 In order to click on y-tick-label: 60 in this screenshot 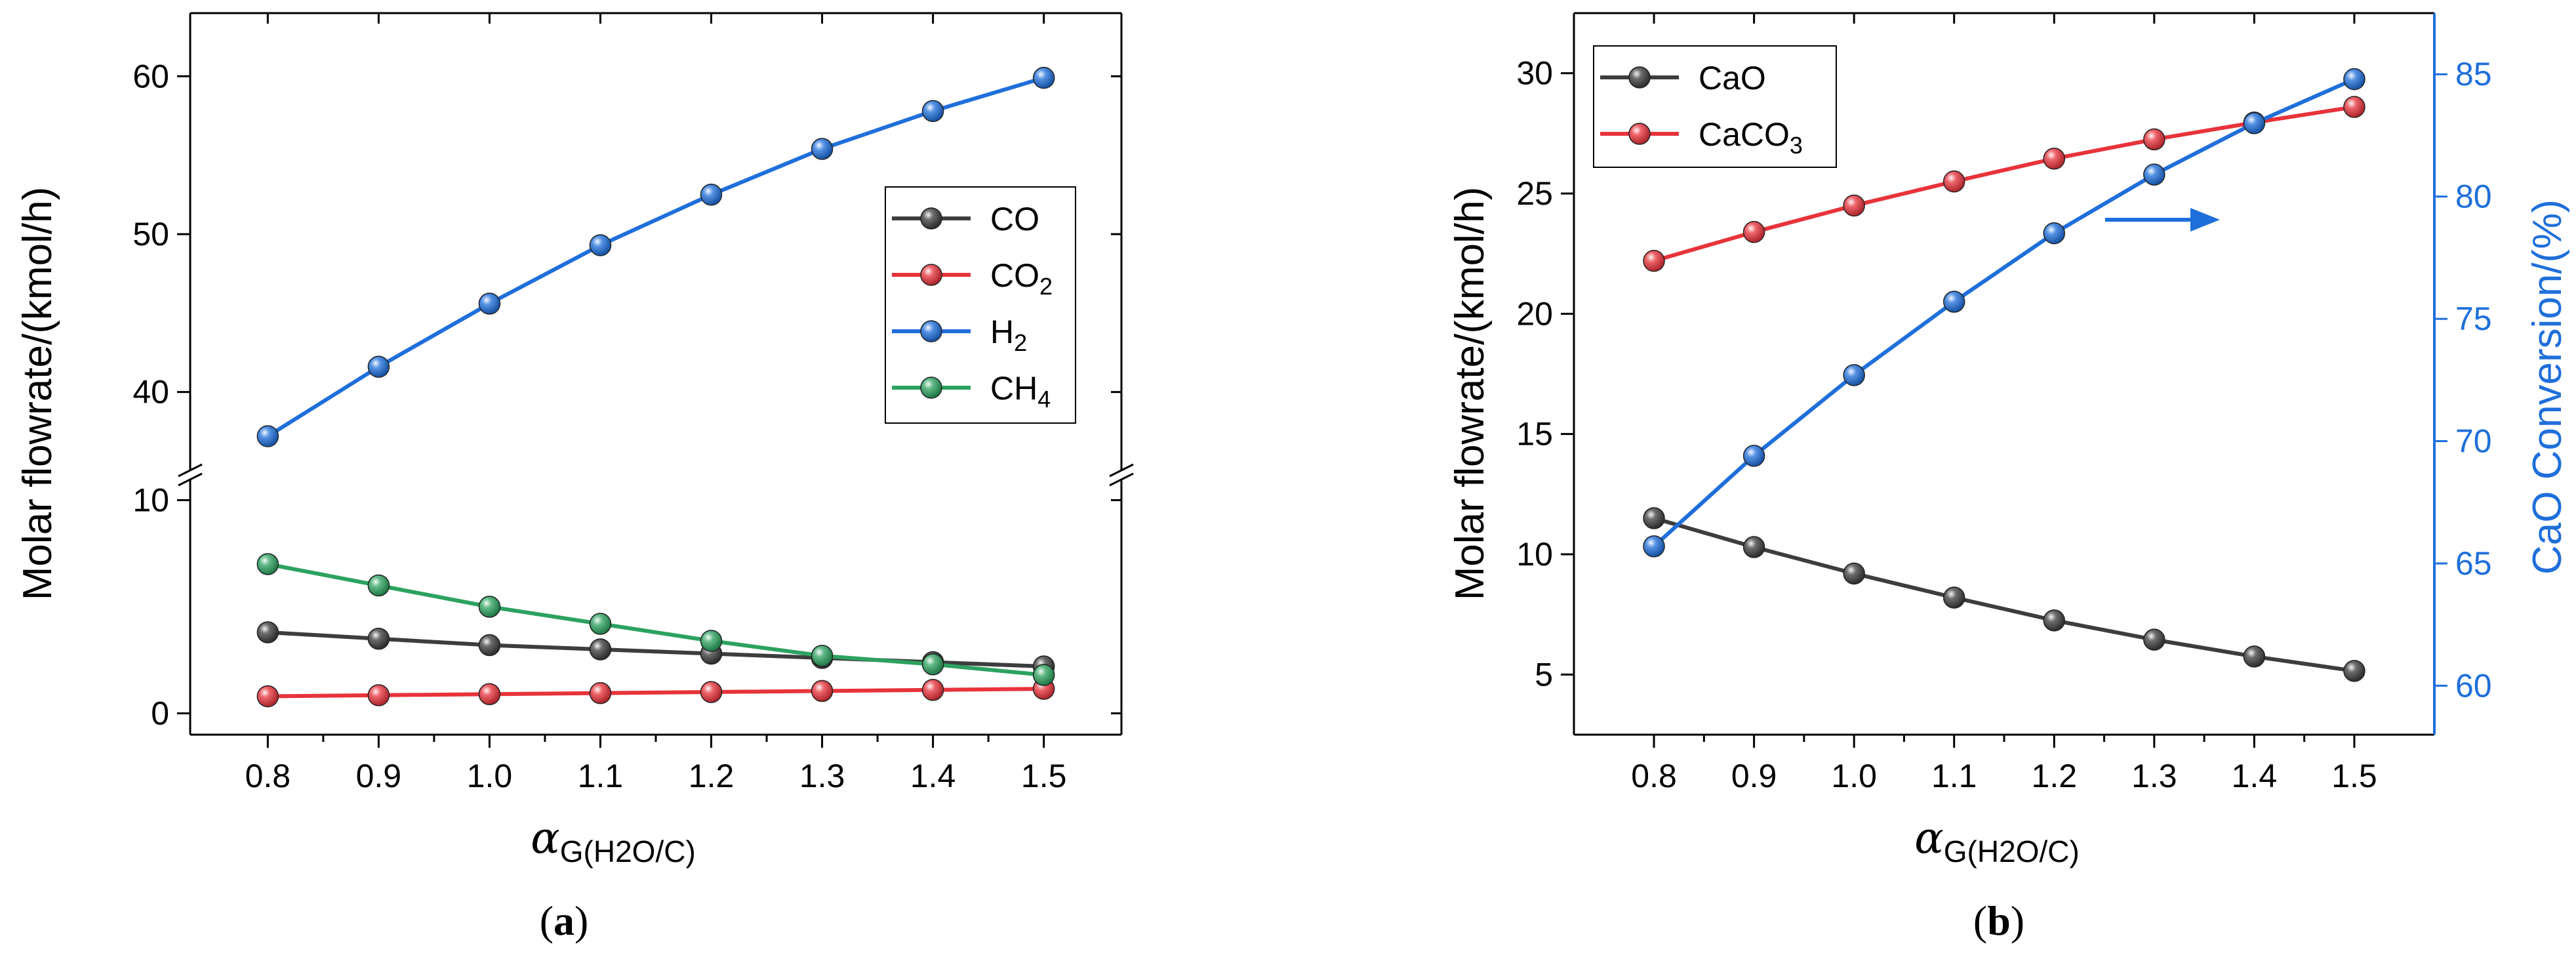, I will do `click(150, 76)`.